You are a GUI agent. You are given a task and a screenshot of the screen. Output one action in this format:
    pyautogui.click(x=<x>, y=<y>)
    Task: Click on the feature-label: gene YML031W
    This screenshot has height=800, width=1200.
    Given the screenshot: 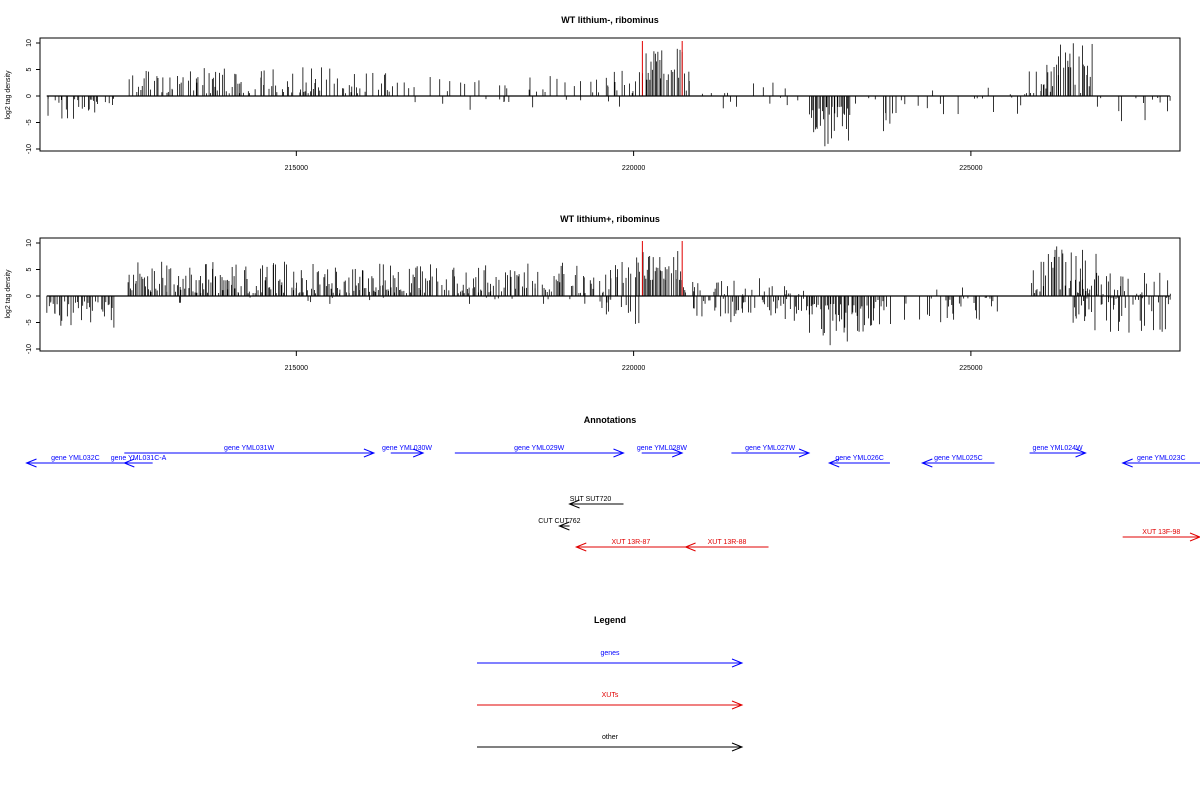 What is the action you would take?
    pyautogui.click(x=249, y=448)
    